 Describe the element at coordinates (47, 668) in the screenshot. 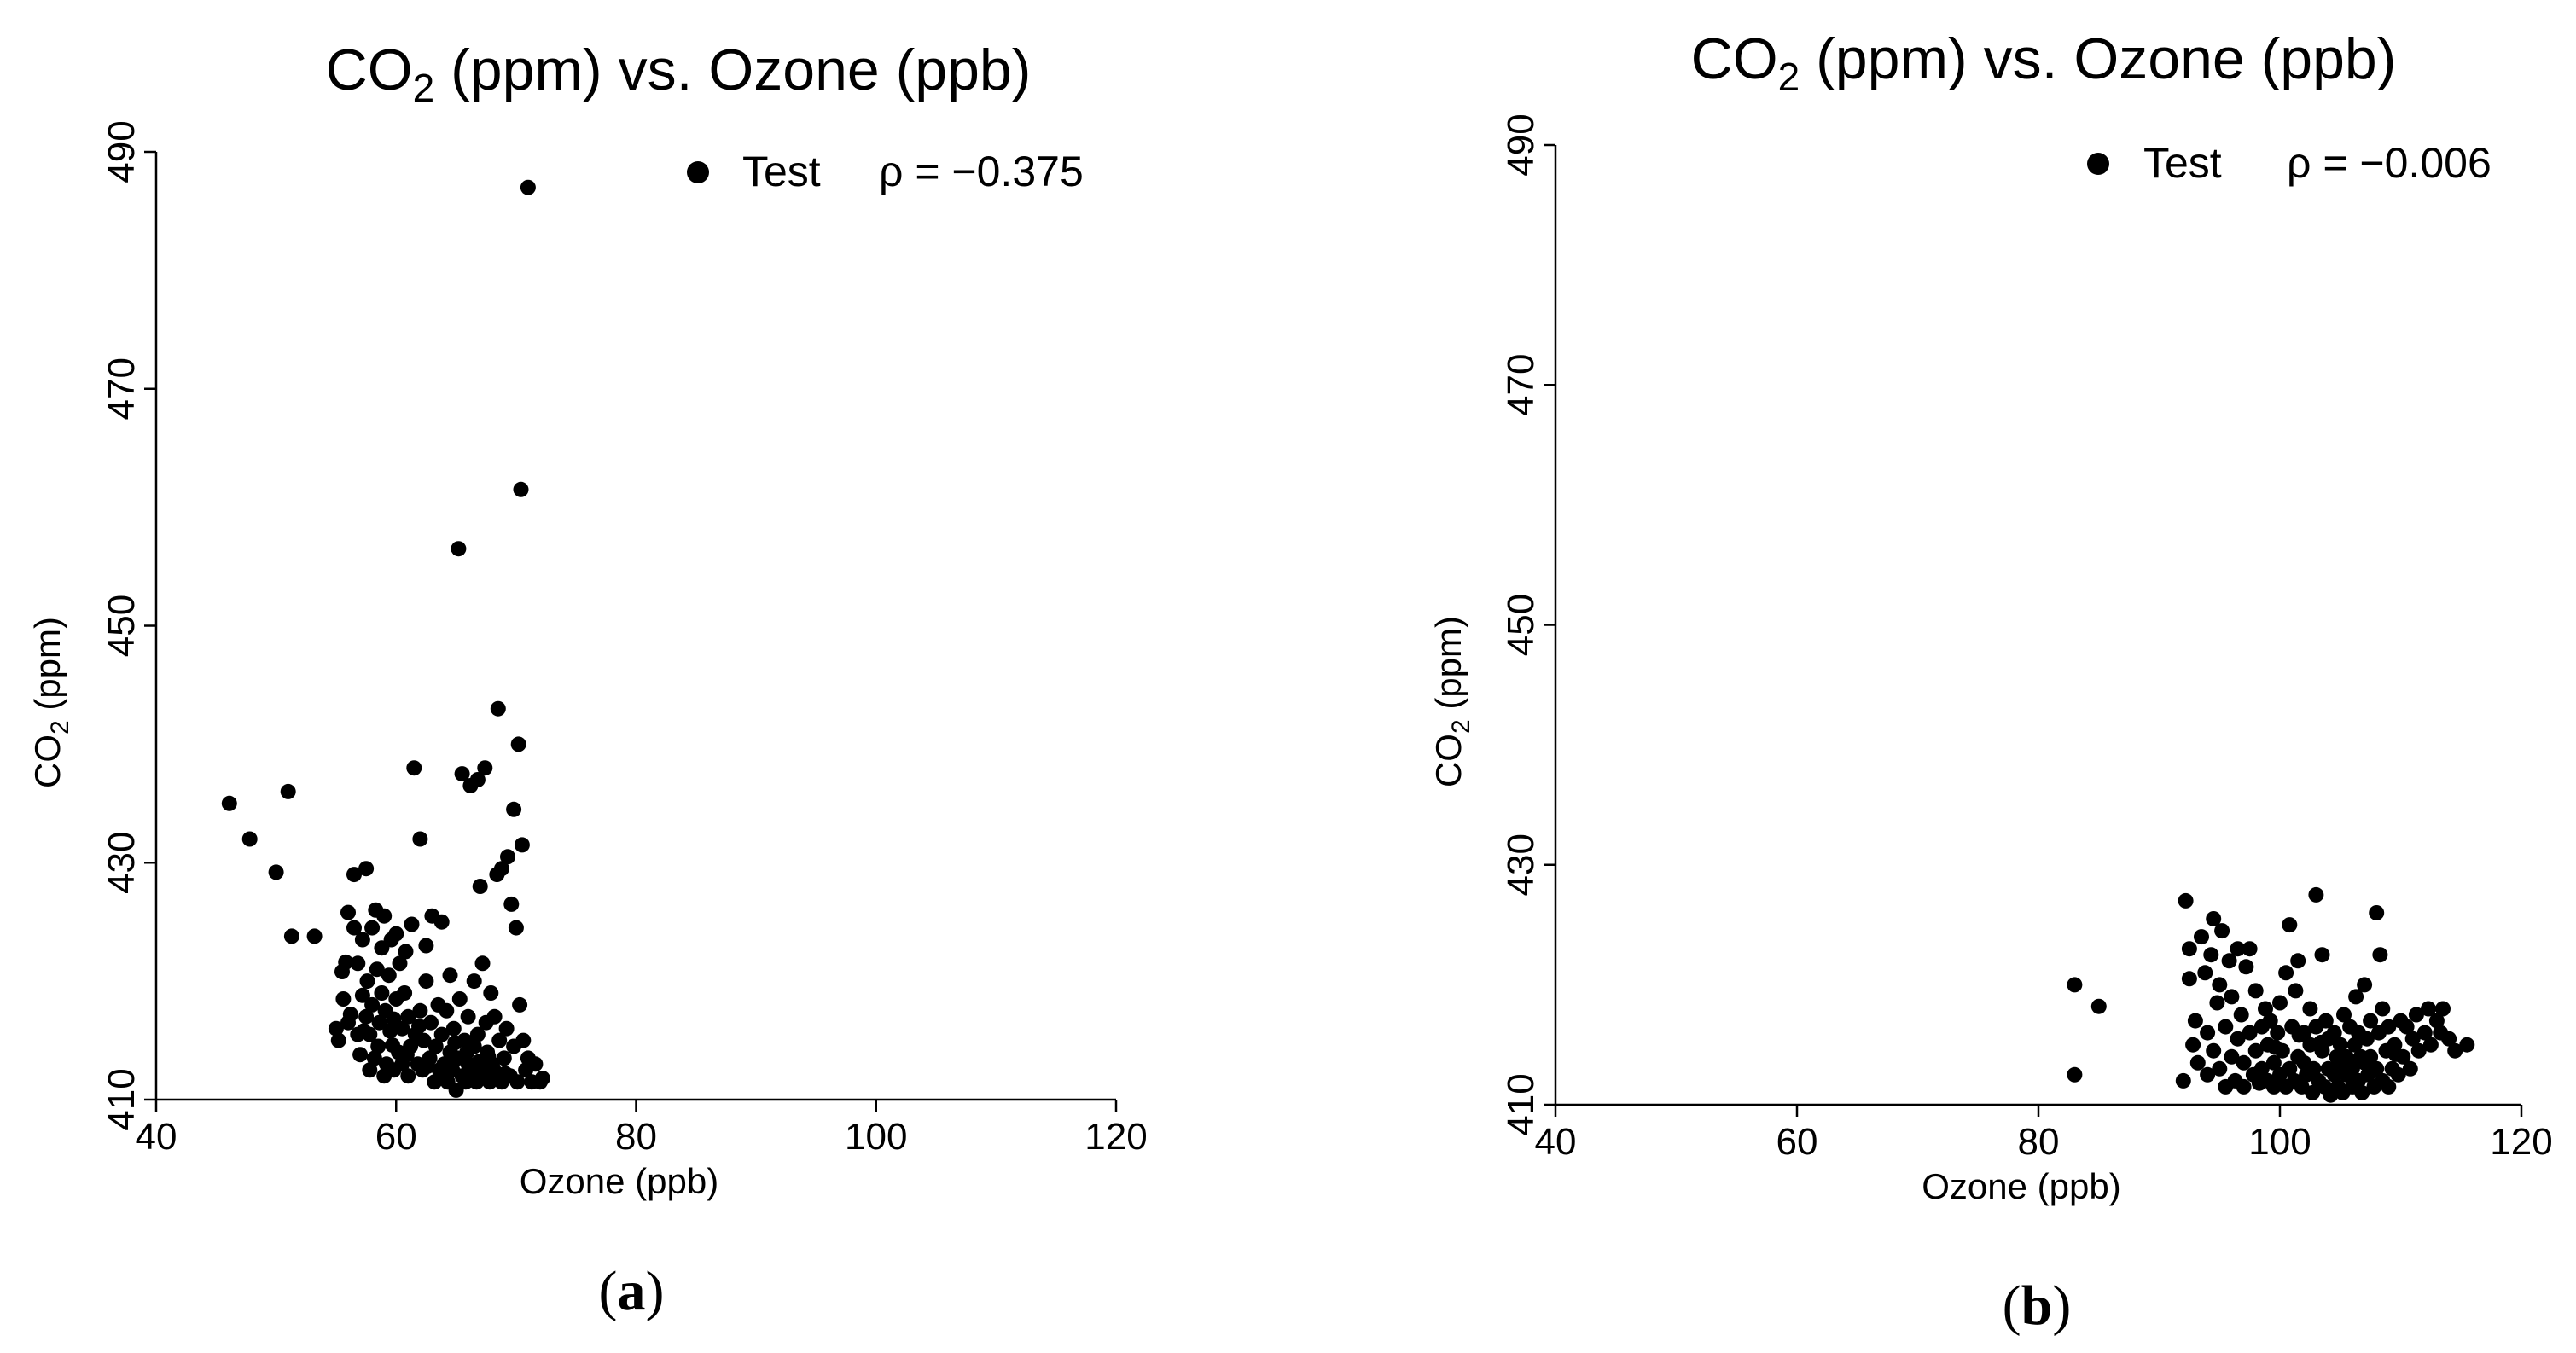

I see `y-axis-label-rest: (ppm)` at that location.